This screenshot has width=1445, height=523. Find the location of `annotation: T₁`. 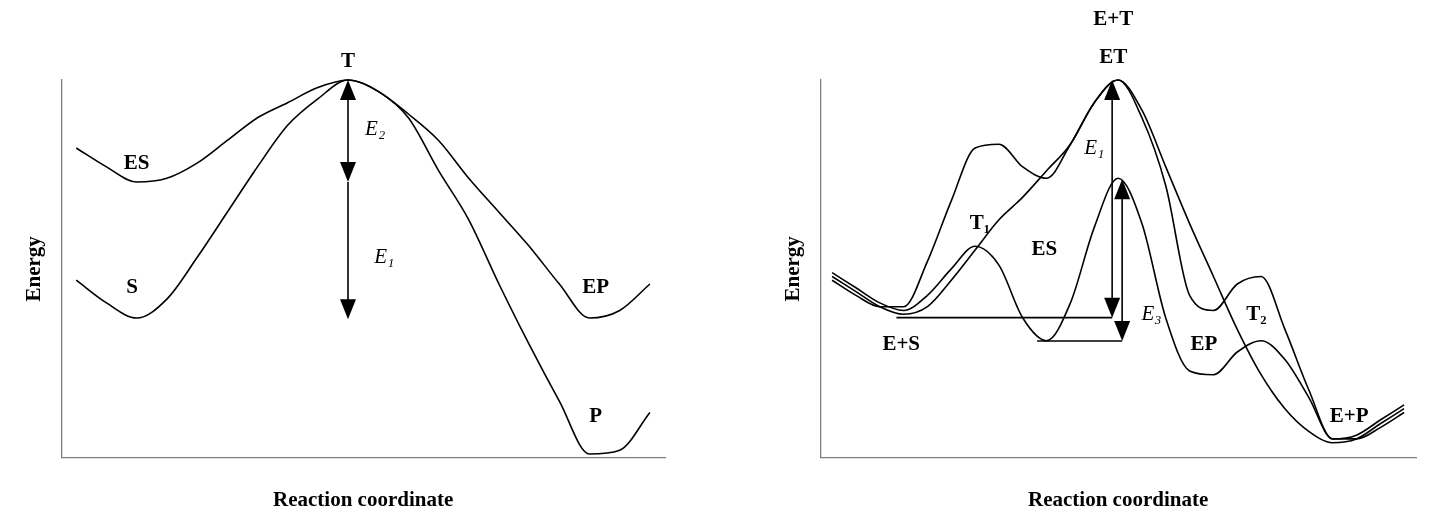

annotation: T₁ is located at coordinates (980, 221).